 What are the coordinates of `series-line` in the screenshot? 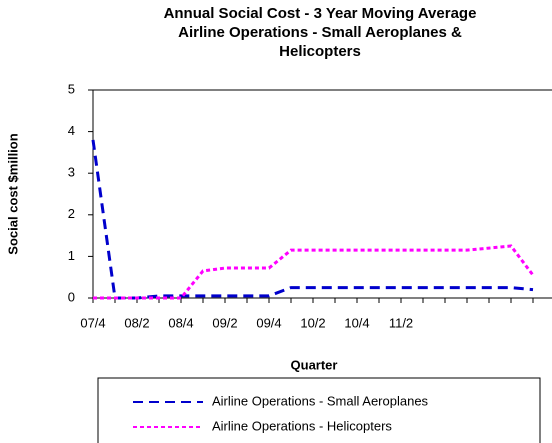 It's located at (314, 272).